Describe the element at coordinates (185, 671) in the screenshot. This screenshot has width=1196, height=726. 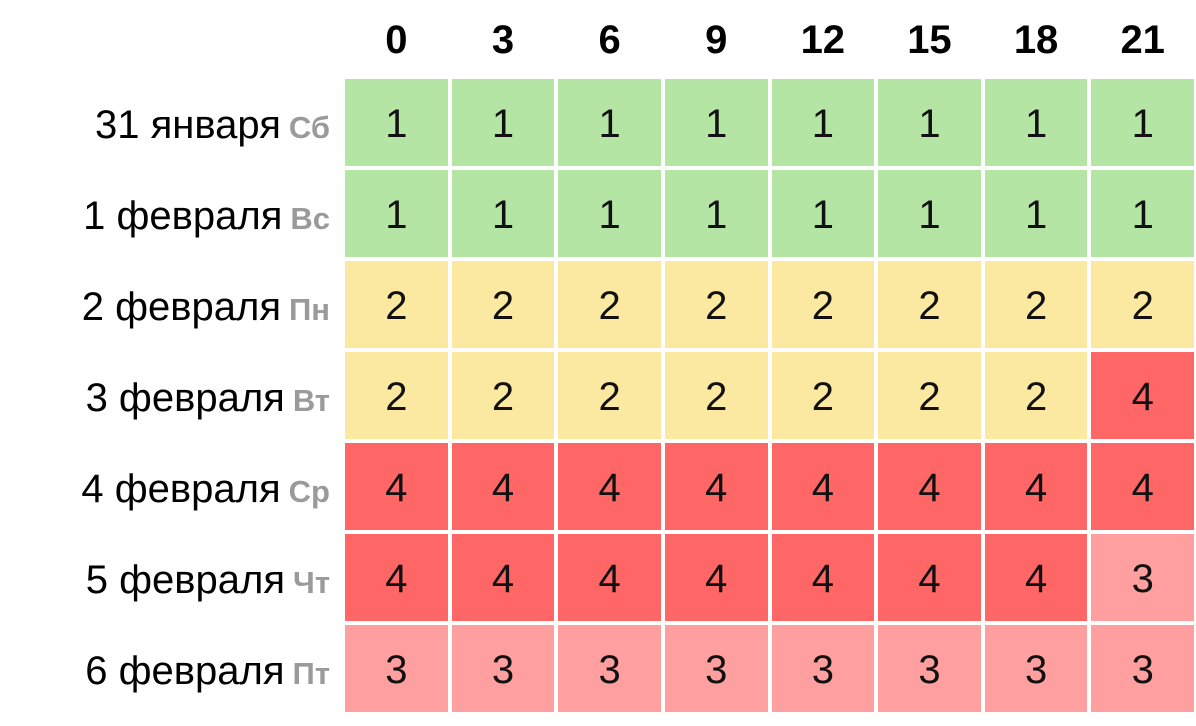
I see `date-label: 6 февраля` at that location.